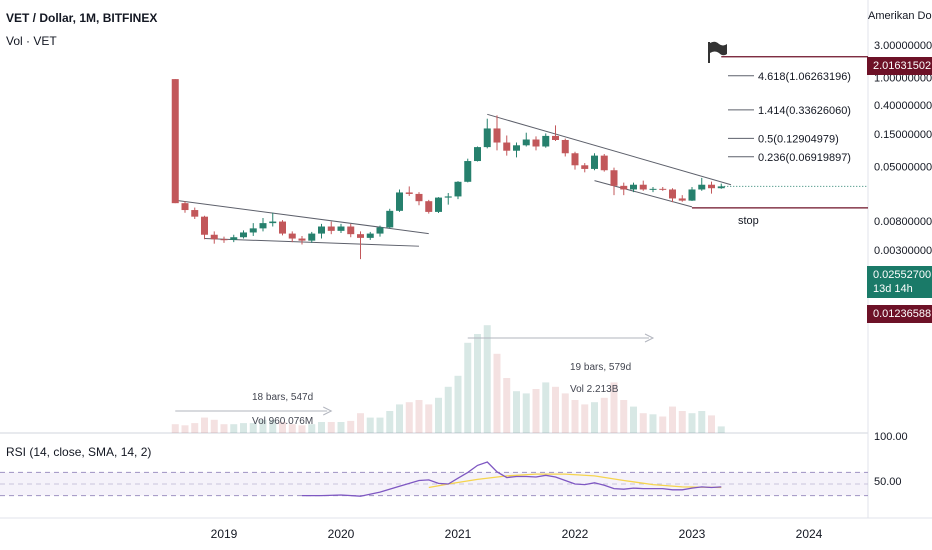 The width and height of the screenshot is (932, 550). What do you see at coordinates (341, 534) in the screenshot?
I see `time-tick-label: 2020` at bounding box center [341, 534].